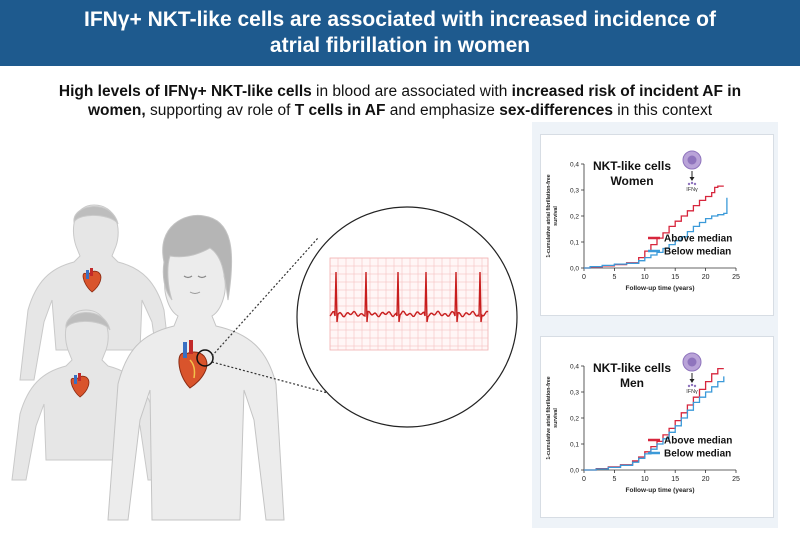 The image size is (800, 560). Describe the element at coordinates (409, 297) in the screenshot. I see `ecg-trace` at that location.